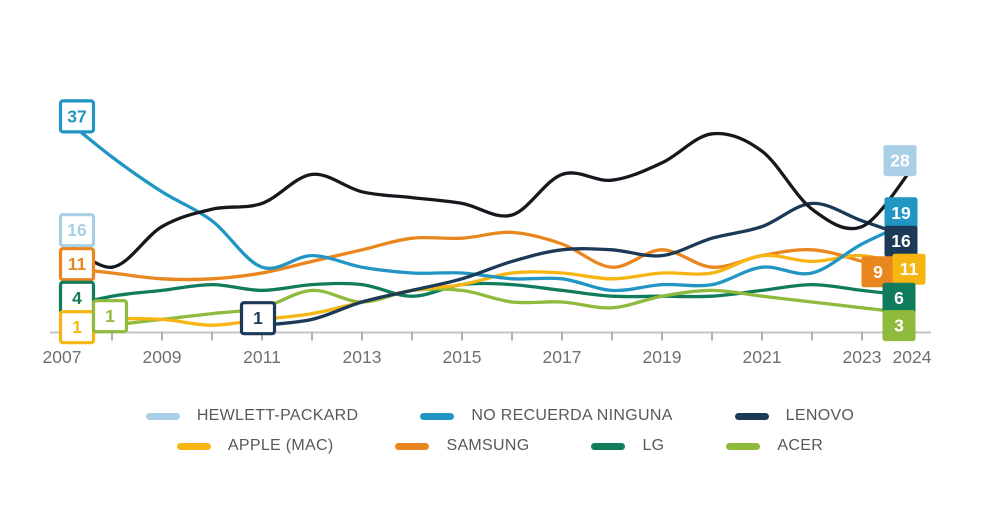 The height and width of the screenshot is (530, 1000). I want to click on start-value-label-hewlett-packard: 16, so click(77, 230).